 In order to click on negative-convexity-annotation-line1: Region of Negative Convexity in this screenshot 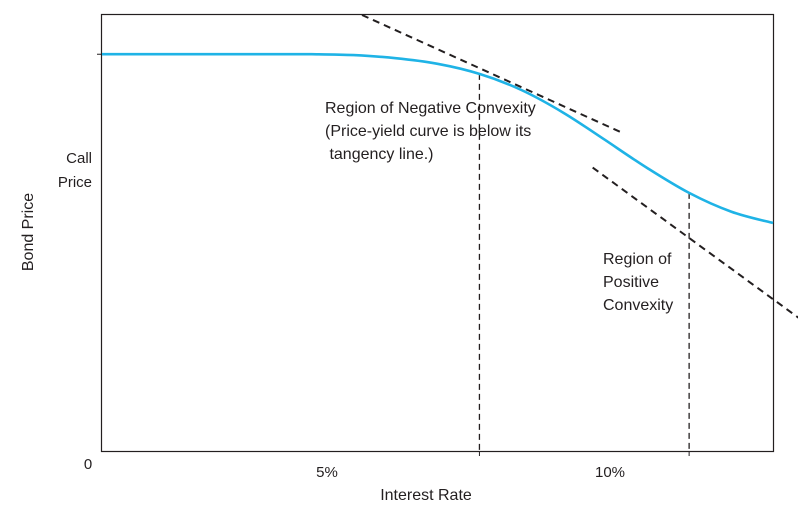, I will do `click(430, 108)`.